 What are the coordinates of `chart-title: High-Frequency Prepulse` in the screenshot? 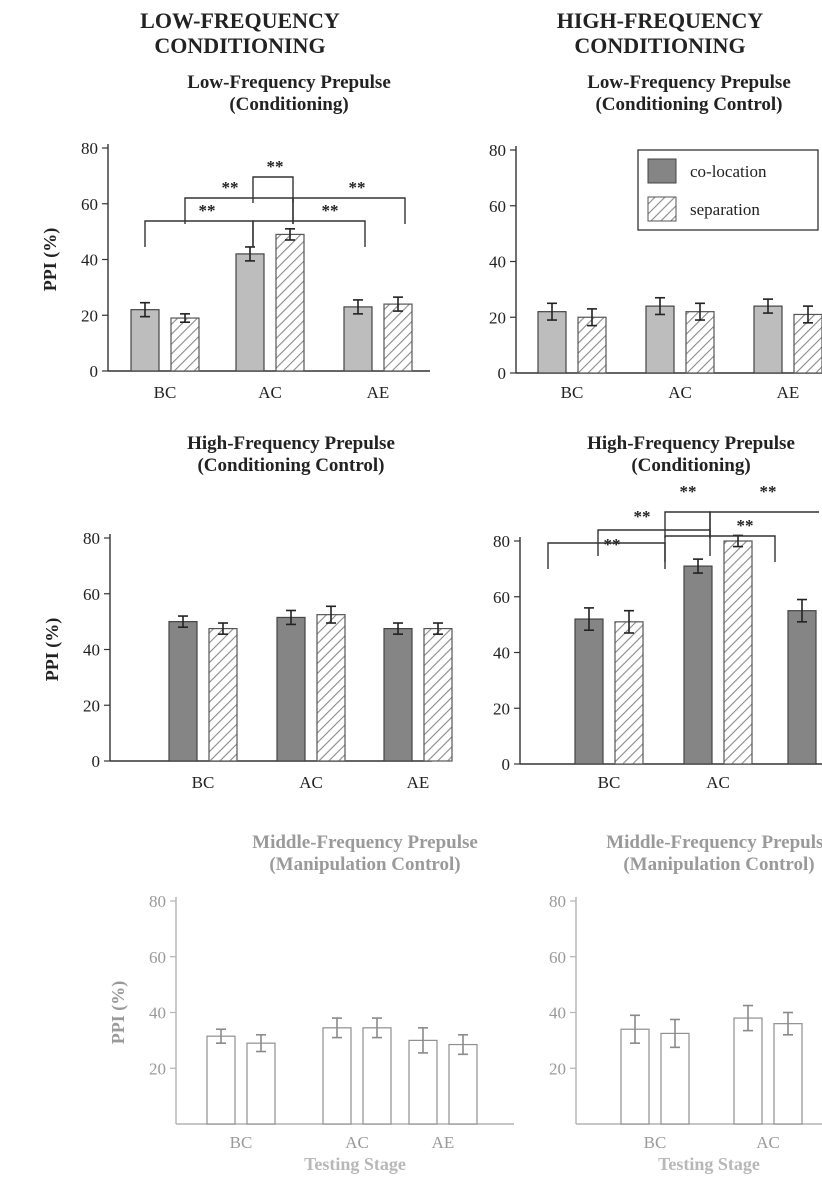 It's located at (291, 443).